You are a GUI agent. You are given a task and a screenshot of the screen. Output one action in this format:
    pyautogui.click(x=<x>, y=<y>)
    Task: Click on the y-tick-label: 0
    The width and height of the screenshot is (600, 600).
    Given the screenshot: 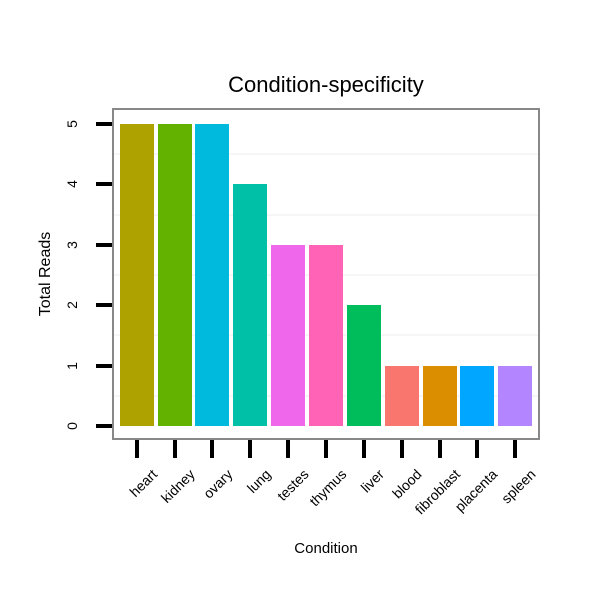 What is the action you would take?
    pyautogui.click(x=72, y=426)
    